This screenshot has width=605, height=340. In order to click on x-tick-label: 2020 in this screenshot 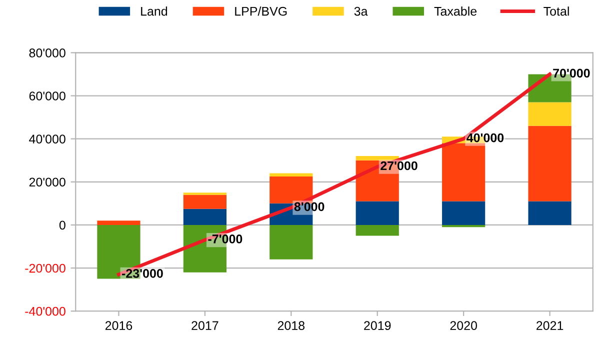, I will do `click(463, 325)`.